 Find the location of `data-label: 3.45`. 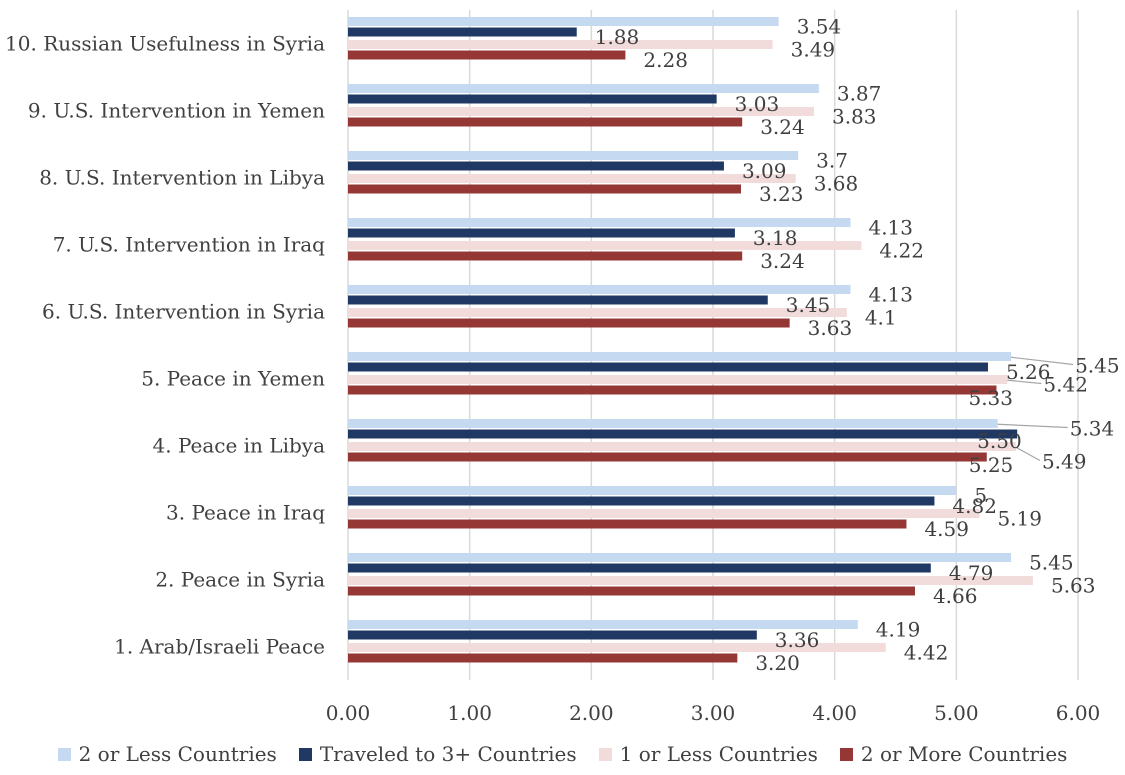

data-label: 3.45 is located at coordinates (808, 305).